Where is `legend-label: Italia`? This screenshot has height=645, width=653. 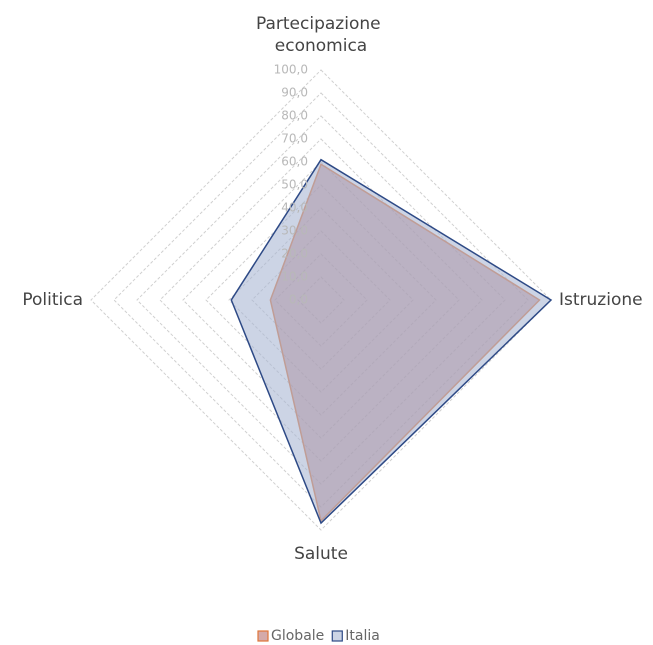
legend-label: Italia is located at coordinates (362, 636).